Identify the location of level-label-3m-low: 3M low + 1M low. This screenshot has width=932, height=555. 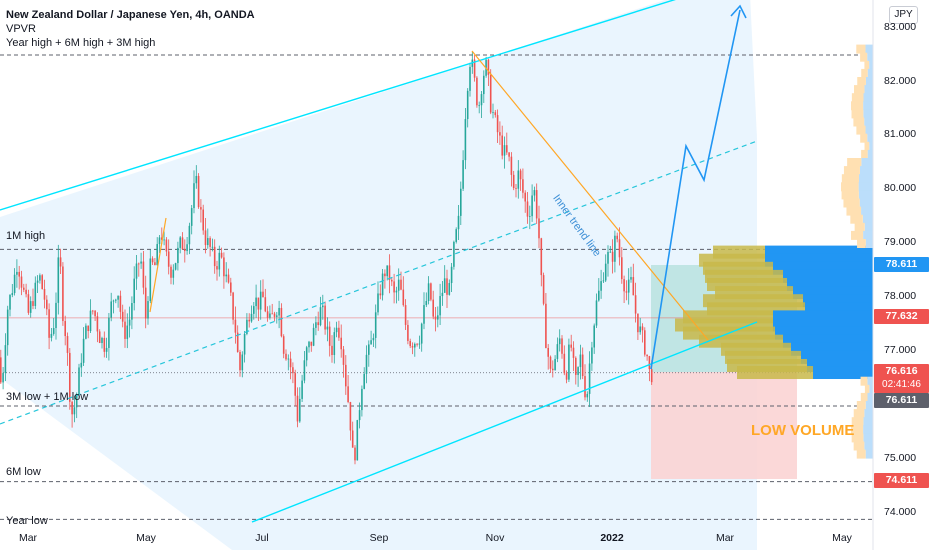
(47, 397).